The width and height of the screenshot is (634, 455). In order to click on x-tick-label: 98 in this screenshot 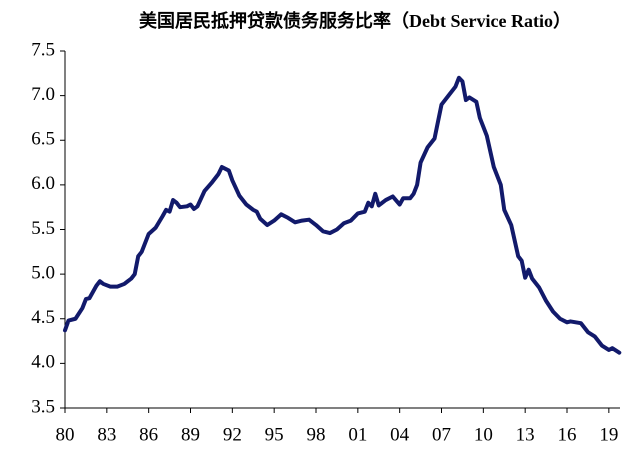, I will do `click(316, 434)`.